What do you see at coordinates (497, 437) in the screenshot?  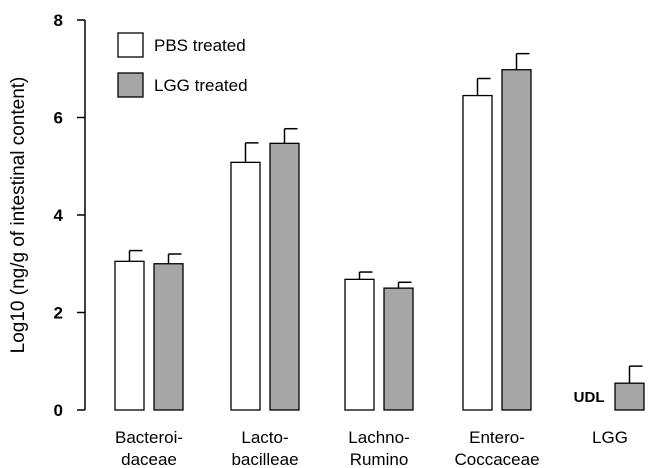 I see `x-category-label: Entero-` at bounding box center [497, 437].